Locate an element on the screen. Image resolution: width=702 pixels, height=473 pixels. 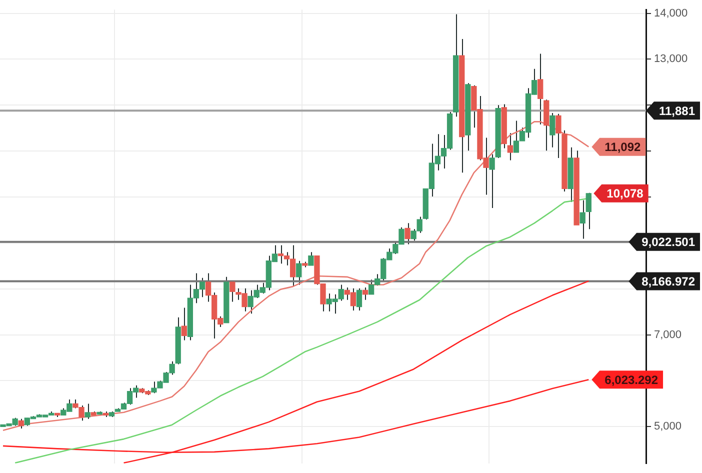
annotation: 10,078 is located at coordinates (625, 193).